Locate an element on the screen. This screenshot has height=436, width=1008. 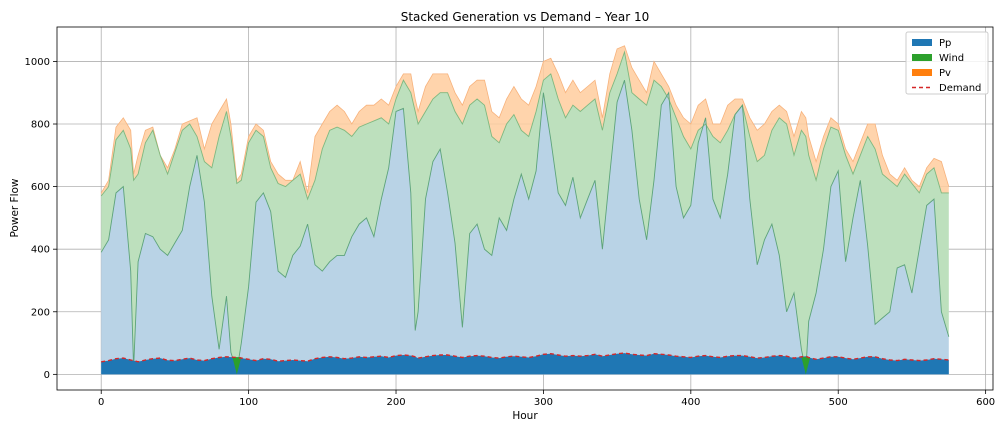
x-tick-label: 500 is located at coordinates (838, 402).